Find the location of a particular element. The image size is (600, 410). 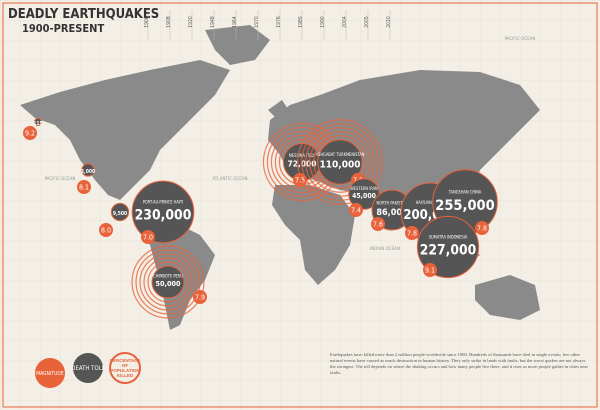

death-label: 230,000 is located at coordinates (163, 216).